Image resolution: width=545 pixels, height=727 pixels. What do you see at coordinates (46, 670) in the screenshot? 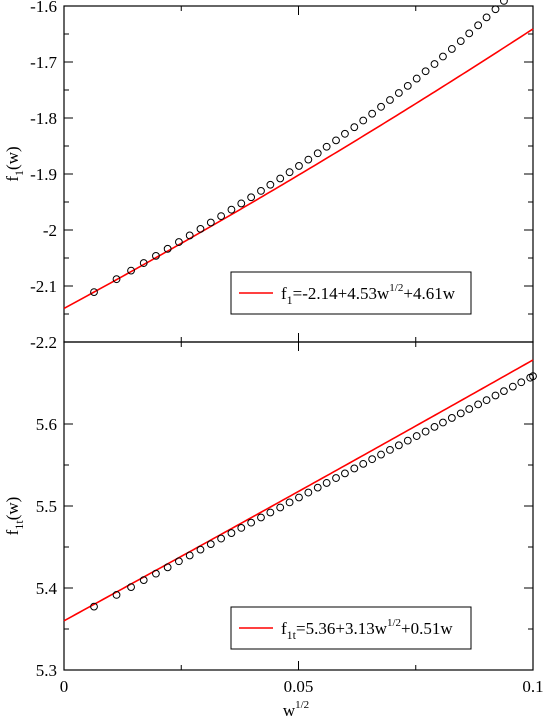
I see `y-tick-label: 5.3` at bounding box center [46, 670].